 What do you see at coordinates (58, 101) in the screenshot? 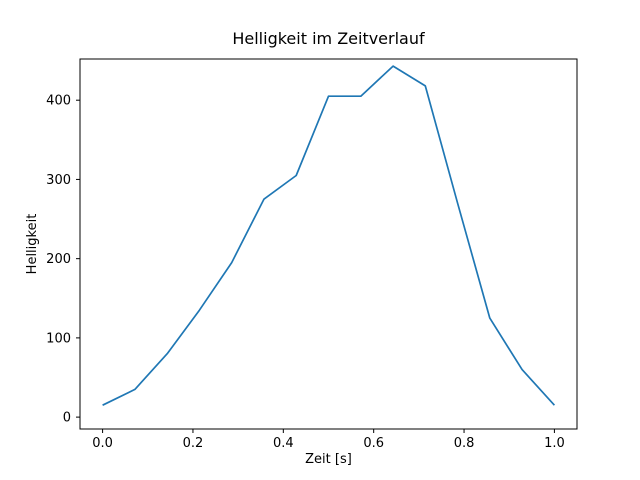
I see `y-tick-label: 400` at bounding box center [58, 101].